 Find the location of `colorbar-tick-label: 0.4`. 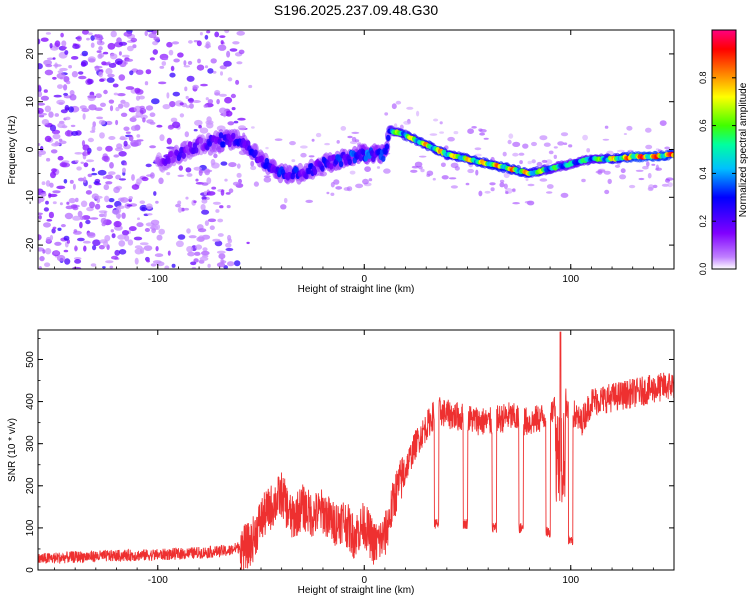

colorbar-tick-label: 0.4 is located at coordinates (703, 173).